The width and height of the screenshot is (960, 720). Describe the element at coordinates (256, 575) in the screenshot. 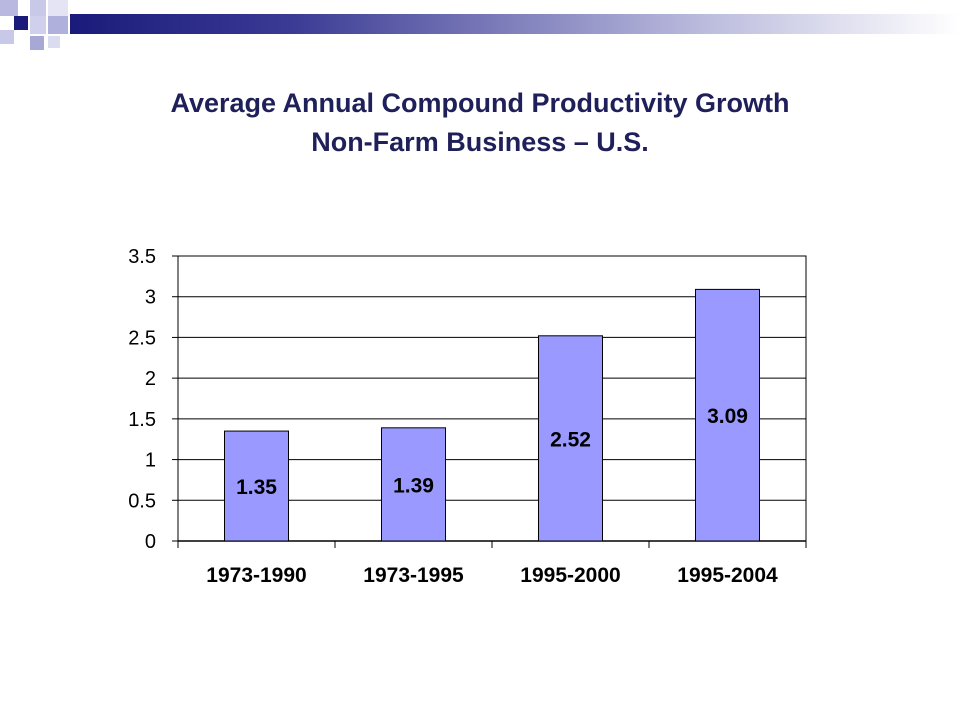

I see `x-tick-label: 1973-1990` at that location.